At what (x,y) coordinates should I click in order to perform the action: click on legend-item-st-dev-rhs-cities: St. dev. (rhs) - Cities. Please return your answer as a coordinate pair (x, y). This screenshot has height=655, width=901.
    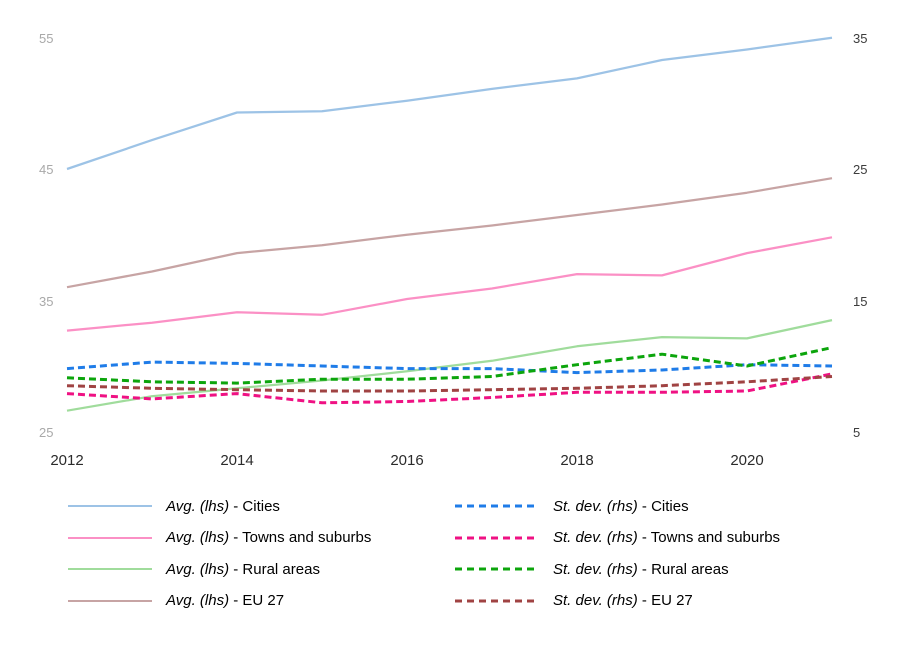
    Looking at the image, I should click on (572, 506).